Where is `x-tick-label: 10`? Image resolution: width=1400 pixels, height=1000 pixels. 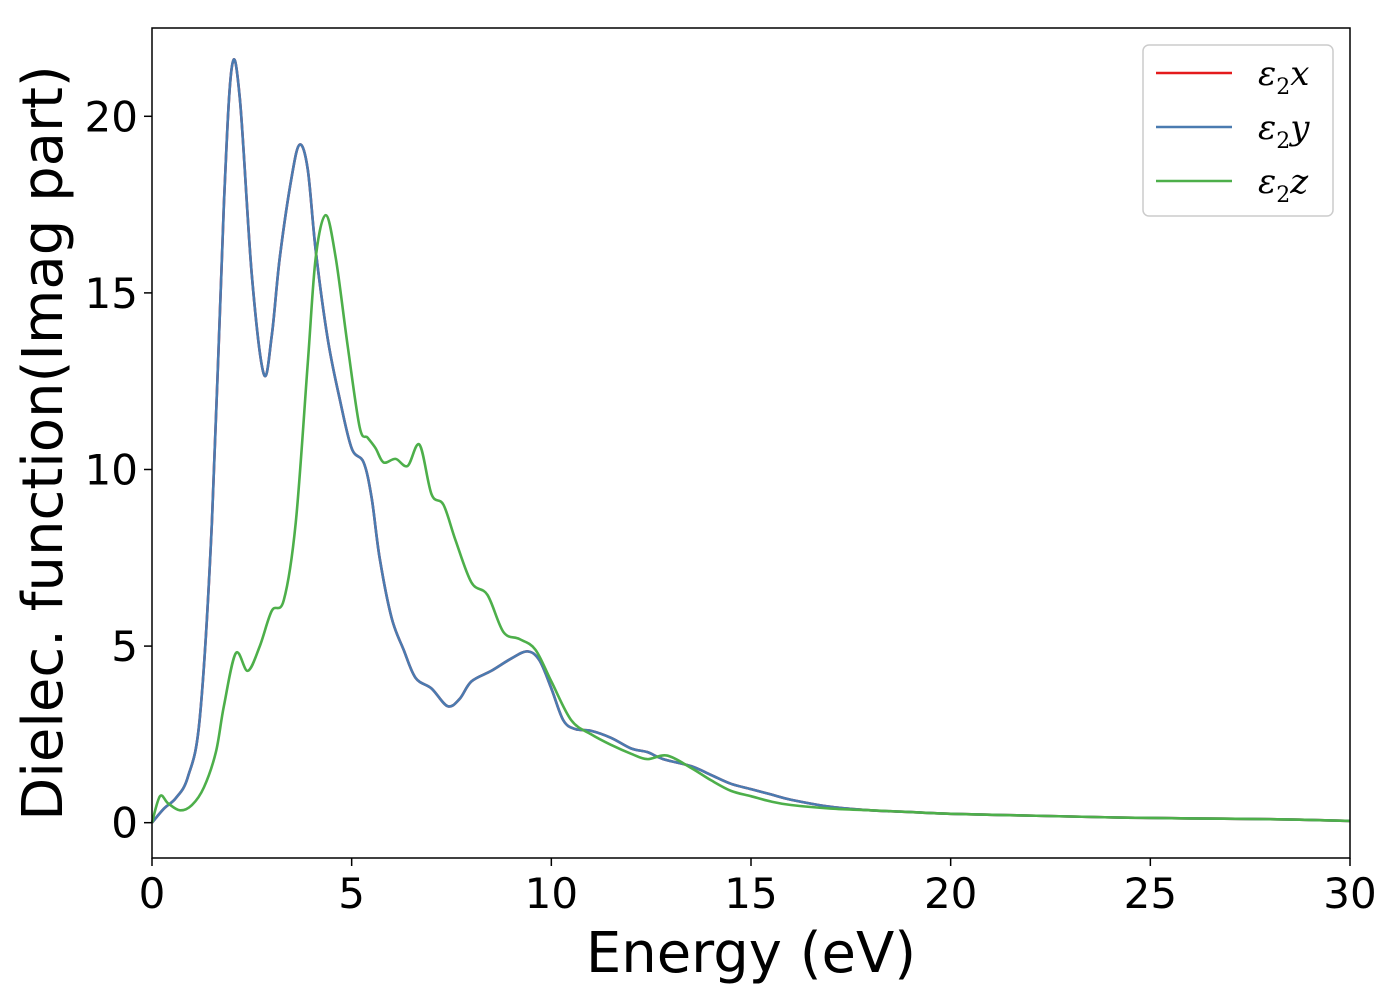 x-tick-label: 10 is located at coordinates (551, 893).